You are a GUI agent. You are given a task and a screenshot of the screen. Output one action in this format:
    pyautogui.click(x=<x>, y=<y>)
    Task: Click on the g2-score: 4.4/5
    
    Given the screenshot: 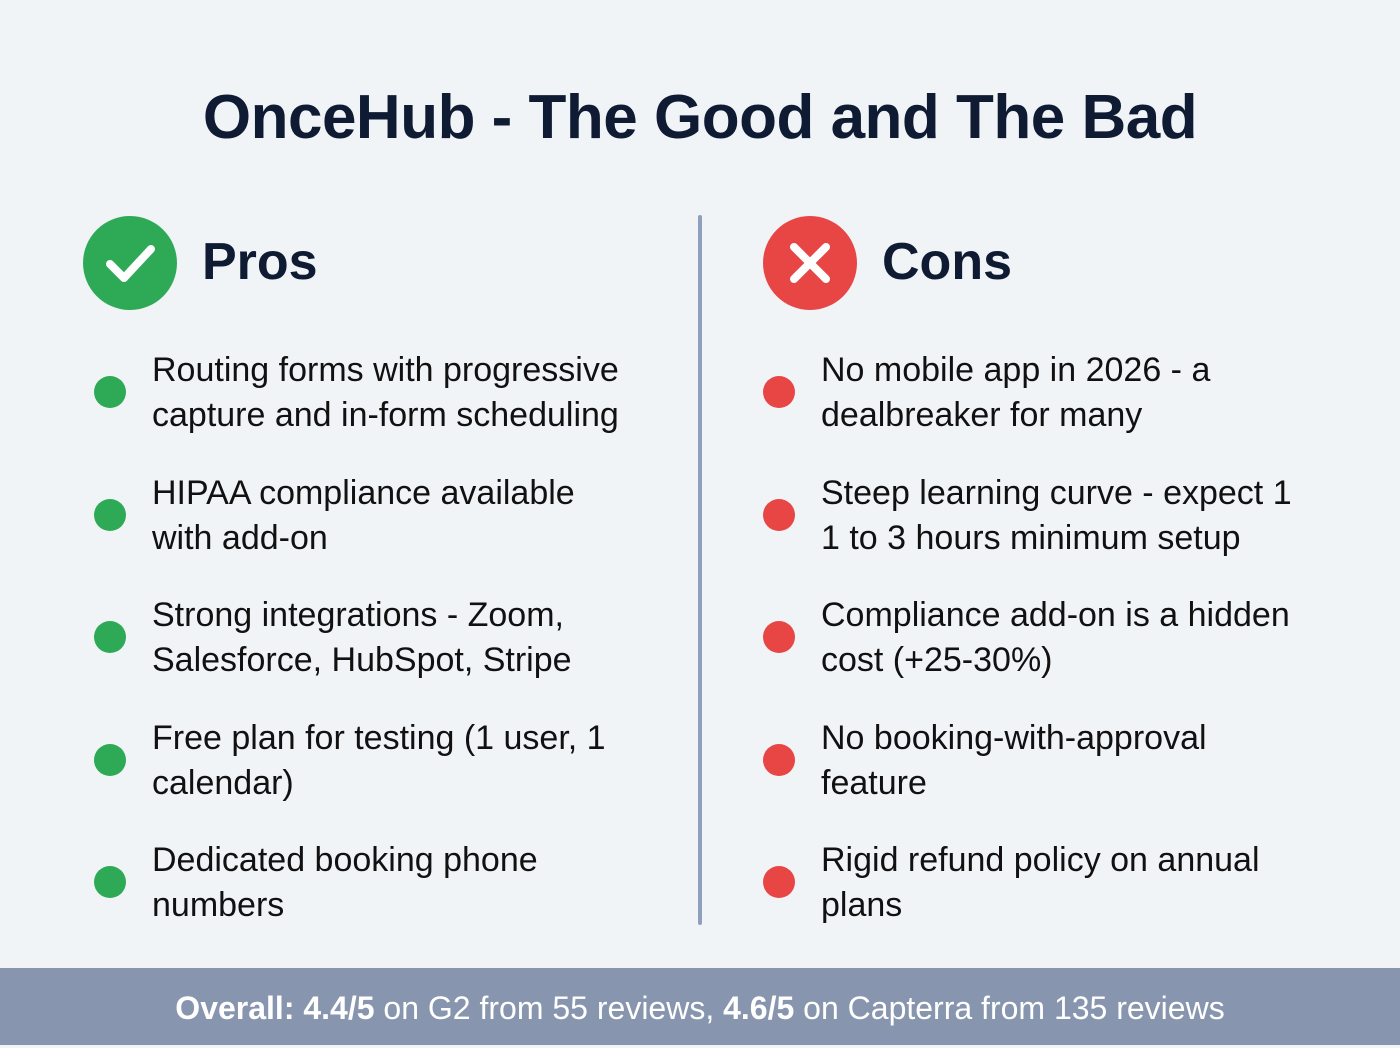 What is the action you would take?
    pyautogui.click(x=339, y=1008)
    